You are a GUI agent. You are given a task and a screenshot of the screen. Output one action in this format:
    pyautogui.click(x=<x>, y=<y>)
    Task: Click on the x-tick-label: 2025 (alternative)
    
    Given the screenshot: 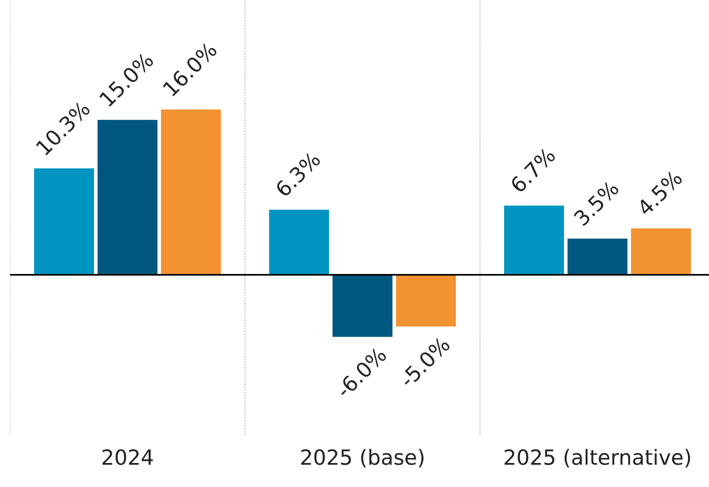 What is the action you would take?
    pyautogui.click(x=597, y=458)
    